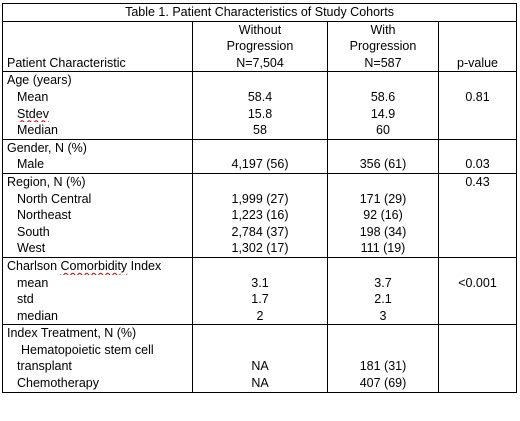 Image resolution: width=520 pixels, height=421 pixels. I want to click on region-section-row: Region, N (%) 0.43, so click(260, 181).